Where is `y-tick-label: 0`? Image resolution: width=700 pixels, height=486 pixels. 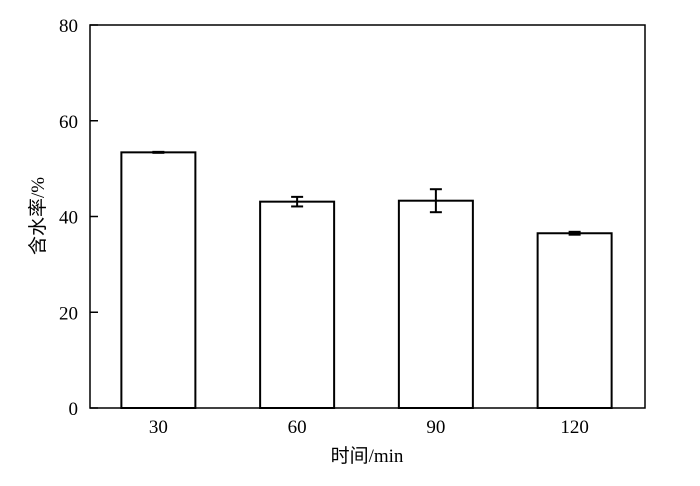
y-tick-label: 0 is located at coordinates (74, 409).